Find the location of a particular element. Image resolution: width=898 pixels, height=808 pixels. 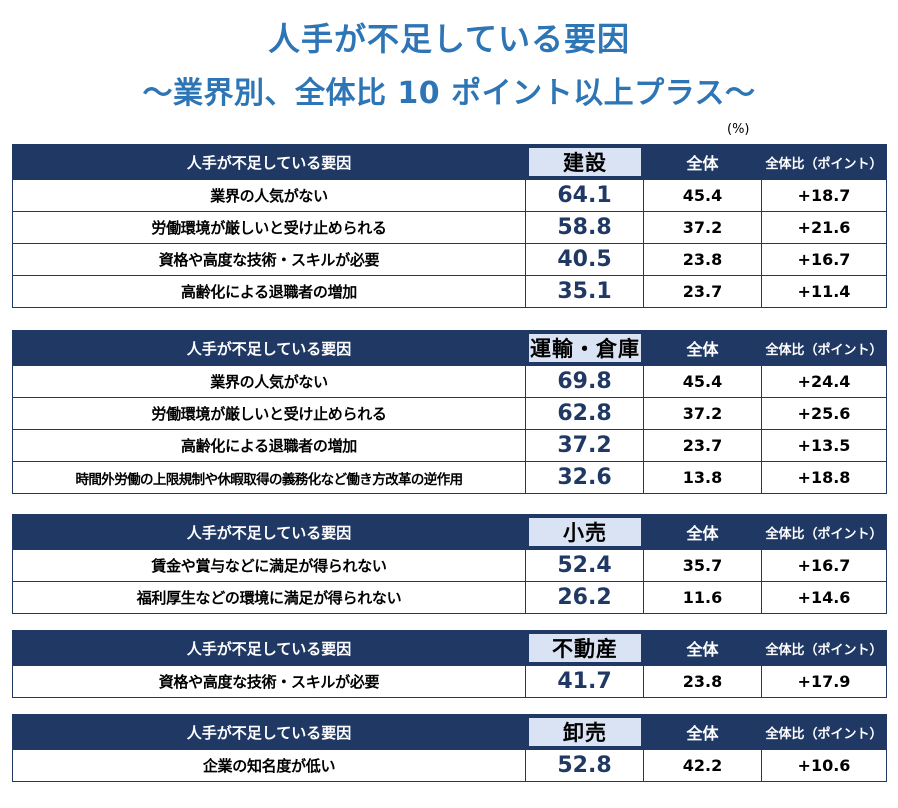

table-header-row: 人手が不足している要因 運輸・倉庫 全体 全体比（ポイント） is located at coordinates (449, 348).